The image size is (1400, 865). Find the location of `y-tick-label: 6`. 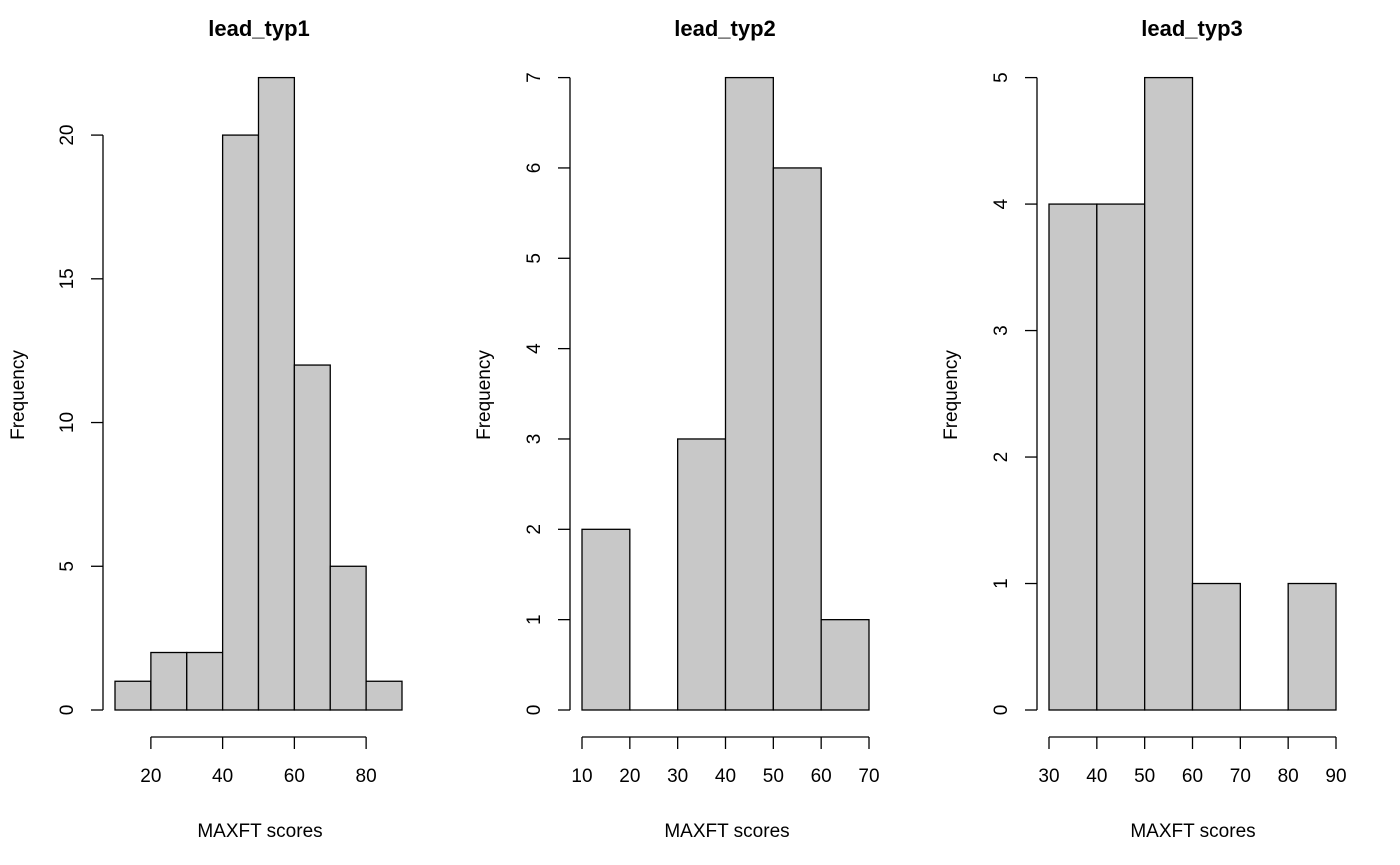

y-tick-label: 6 is located at coordinates (534, 168).